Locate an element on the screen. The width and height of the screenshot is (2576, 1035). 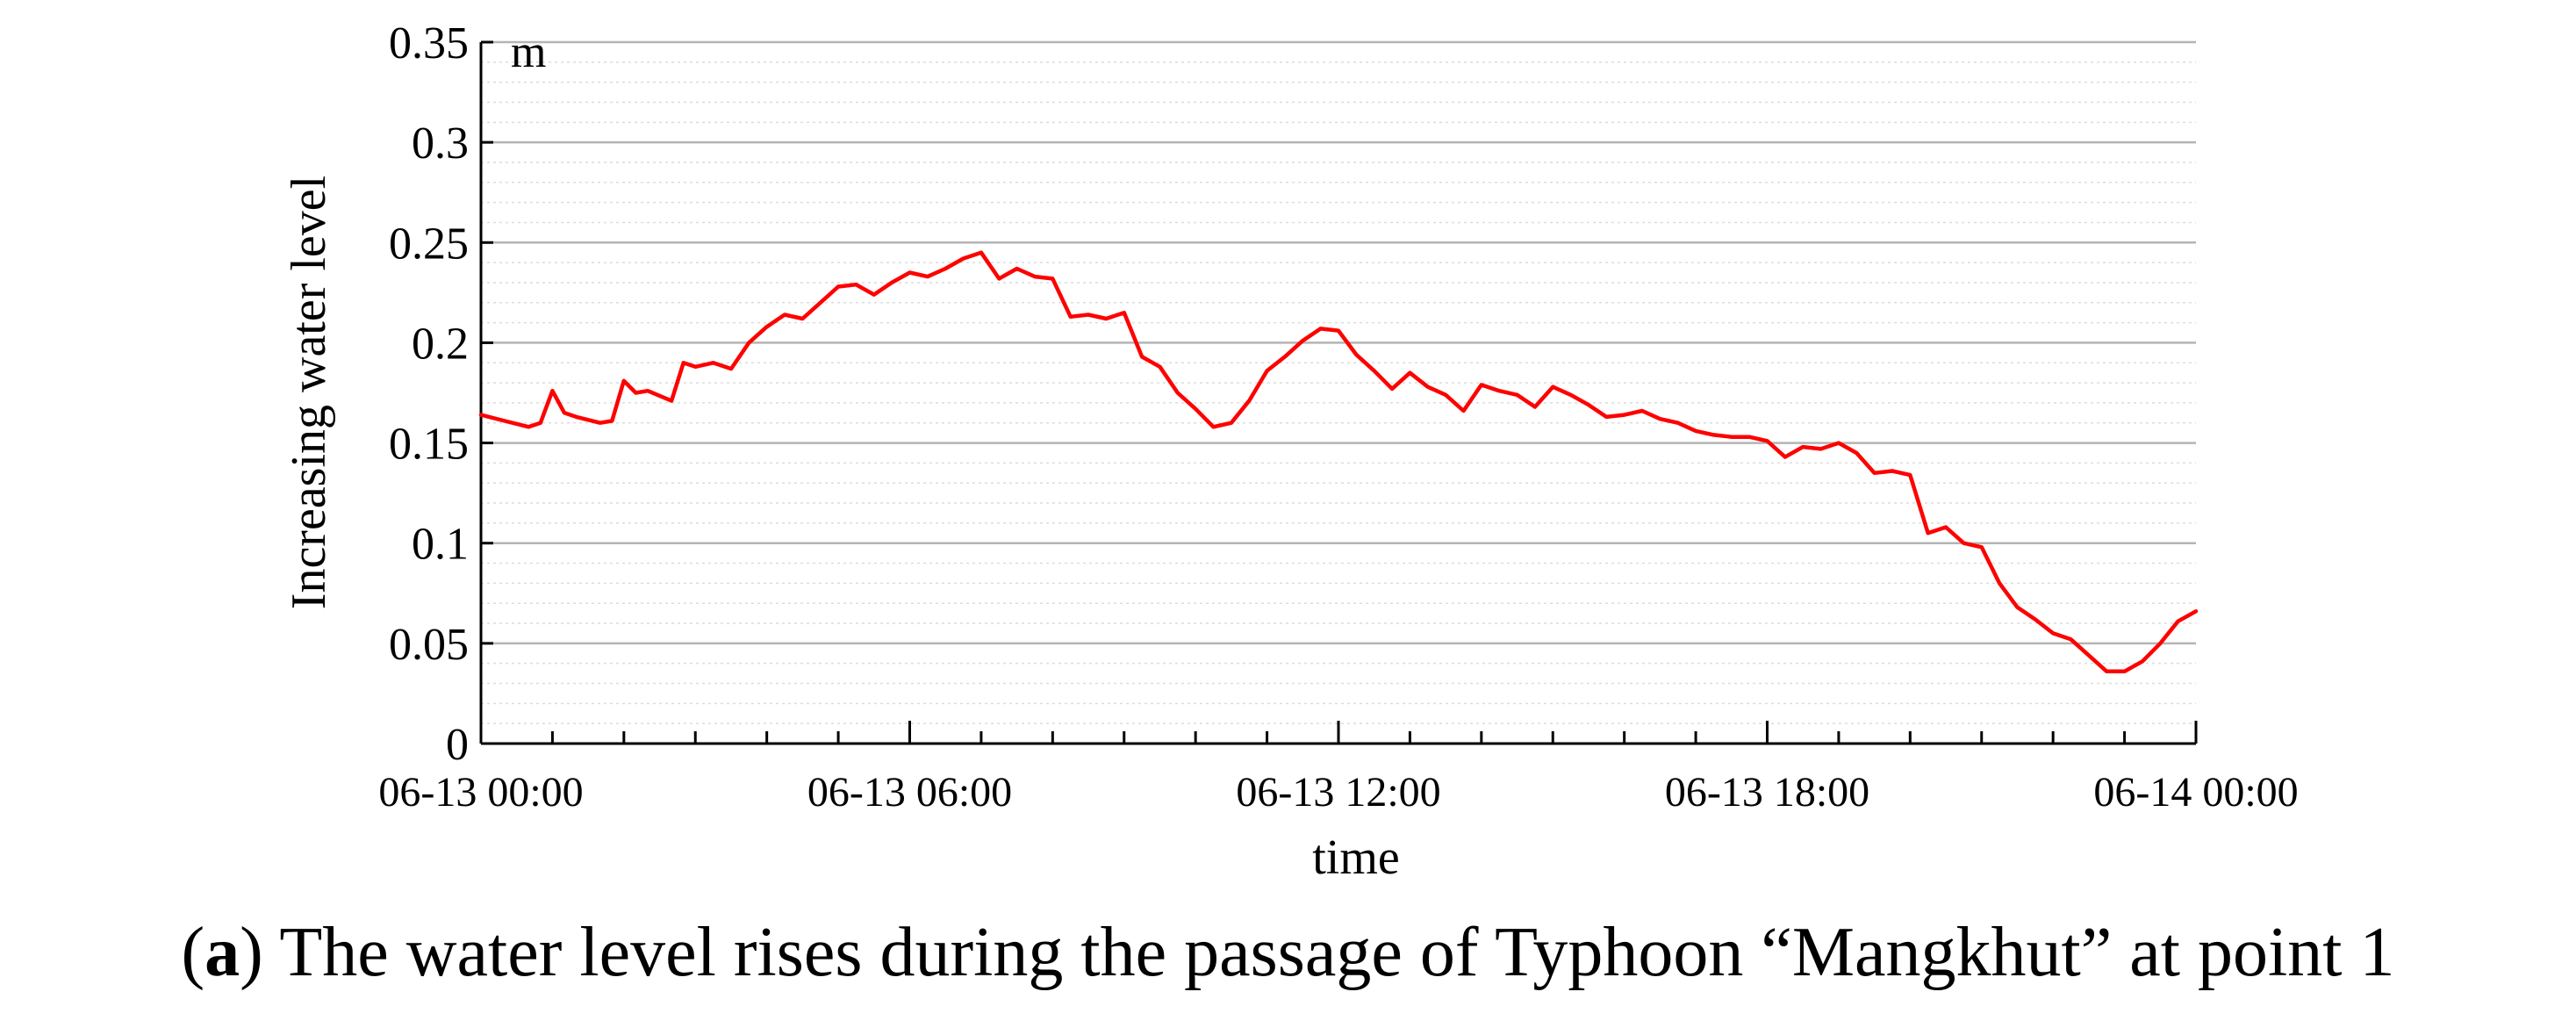
x-axis-title: time is located at coordinates (1356, 857).